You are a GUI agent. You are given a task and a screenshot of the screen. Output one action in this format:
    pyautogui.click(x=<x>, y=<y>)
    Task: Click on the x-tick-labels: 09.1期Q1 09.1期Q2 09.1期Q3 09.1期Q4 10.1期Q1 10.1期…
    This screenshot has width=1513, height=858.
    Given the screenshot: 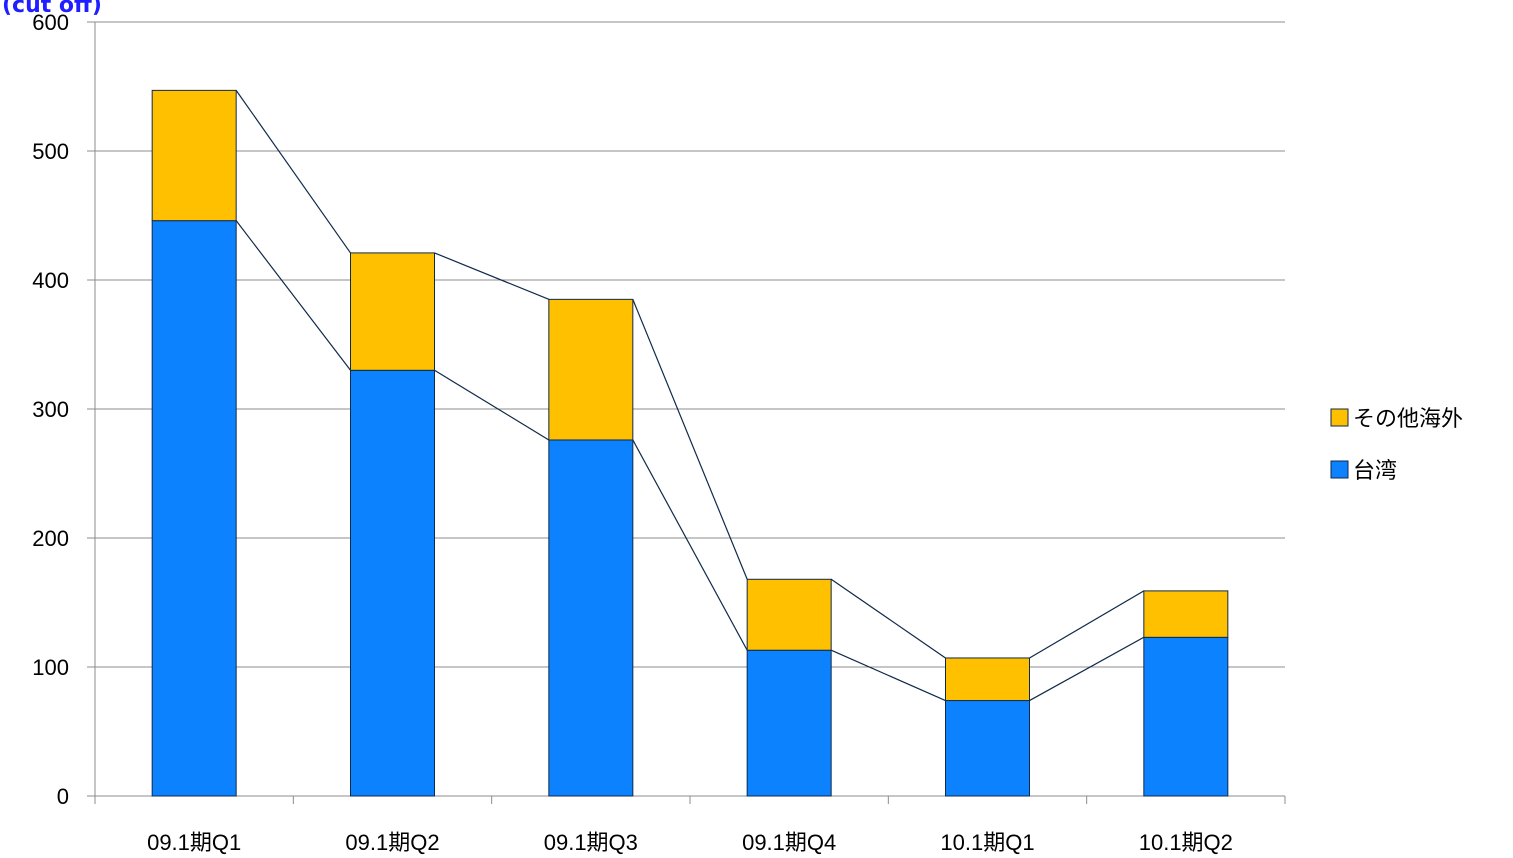 What is the action you would take?
    pyautogui.click(x=690, y=842)
    